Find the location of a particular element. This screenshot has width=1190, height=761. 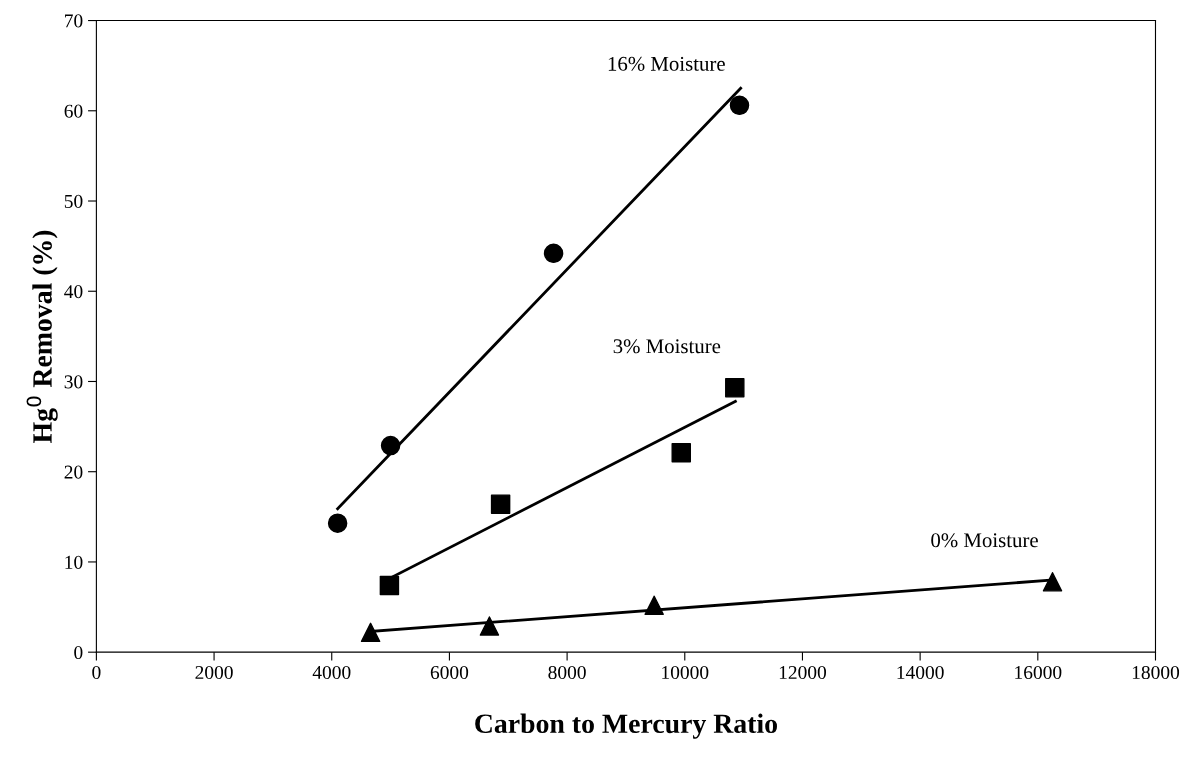

y-tick-label: 20 is located at coordinates (73, 472).